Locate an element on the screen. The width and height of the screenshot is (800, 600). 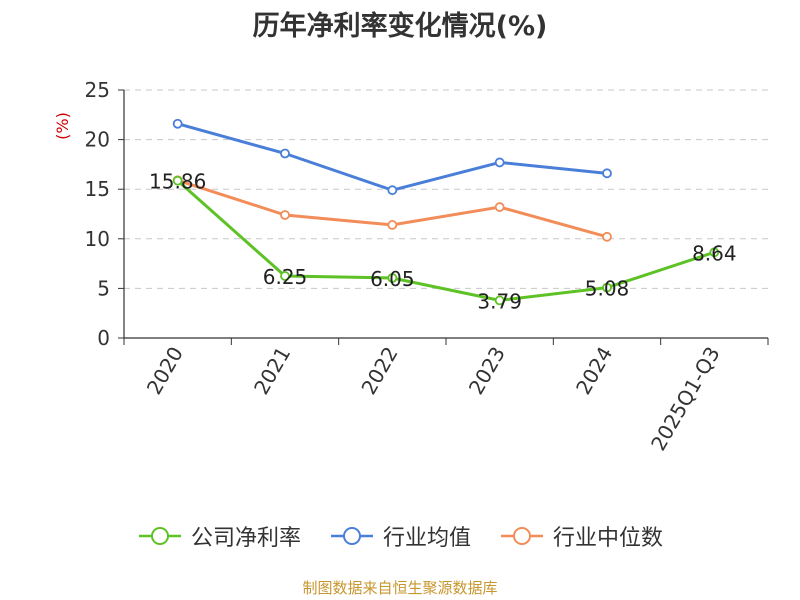
y-tick-label: 0 is located at coordinates (103, 338).